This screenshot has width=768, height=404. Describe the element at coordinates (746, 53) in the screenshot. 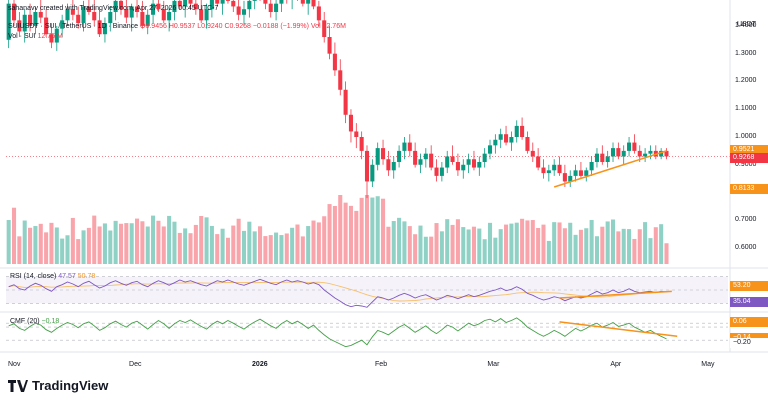

I see `price-tick-label: 1.3000` at that location.